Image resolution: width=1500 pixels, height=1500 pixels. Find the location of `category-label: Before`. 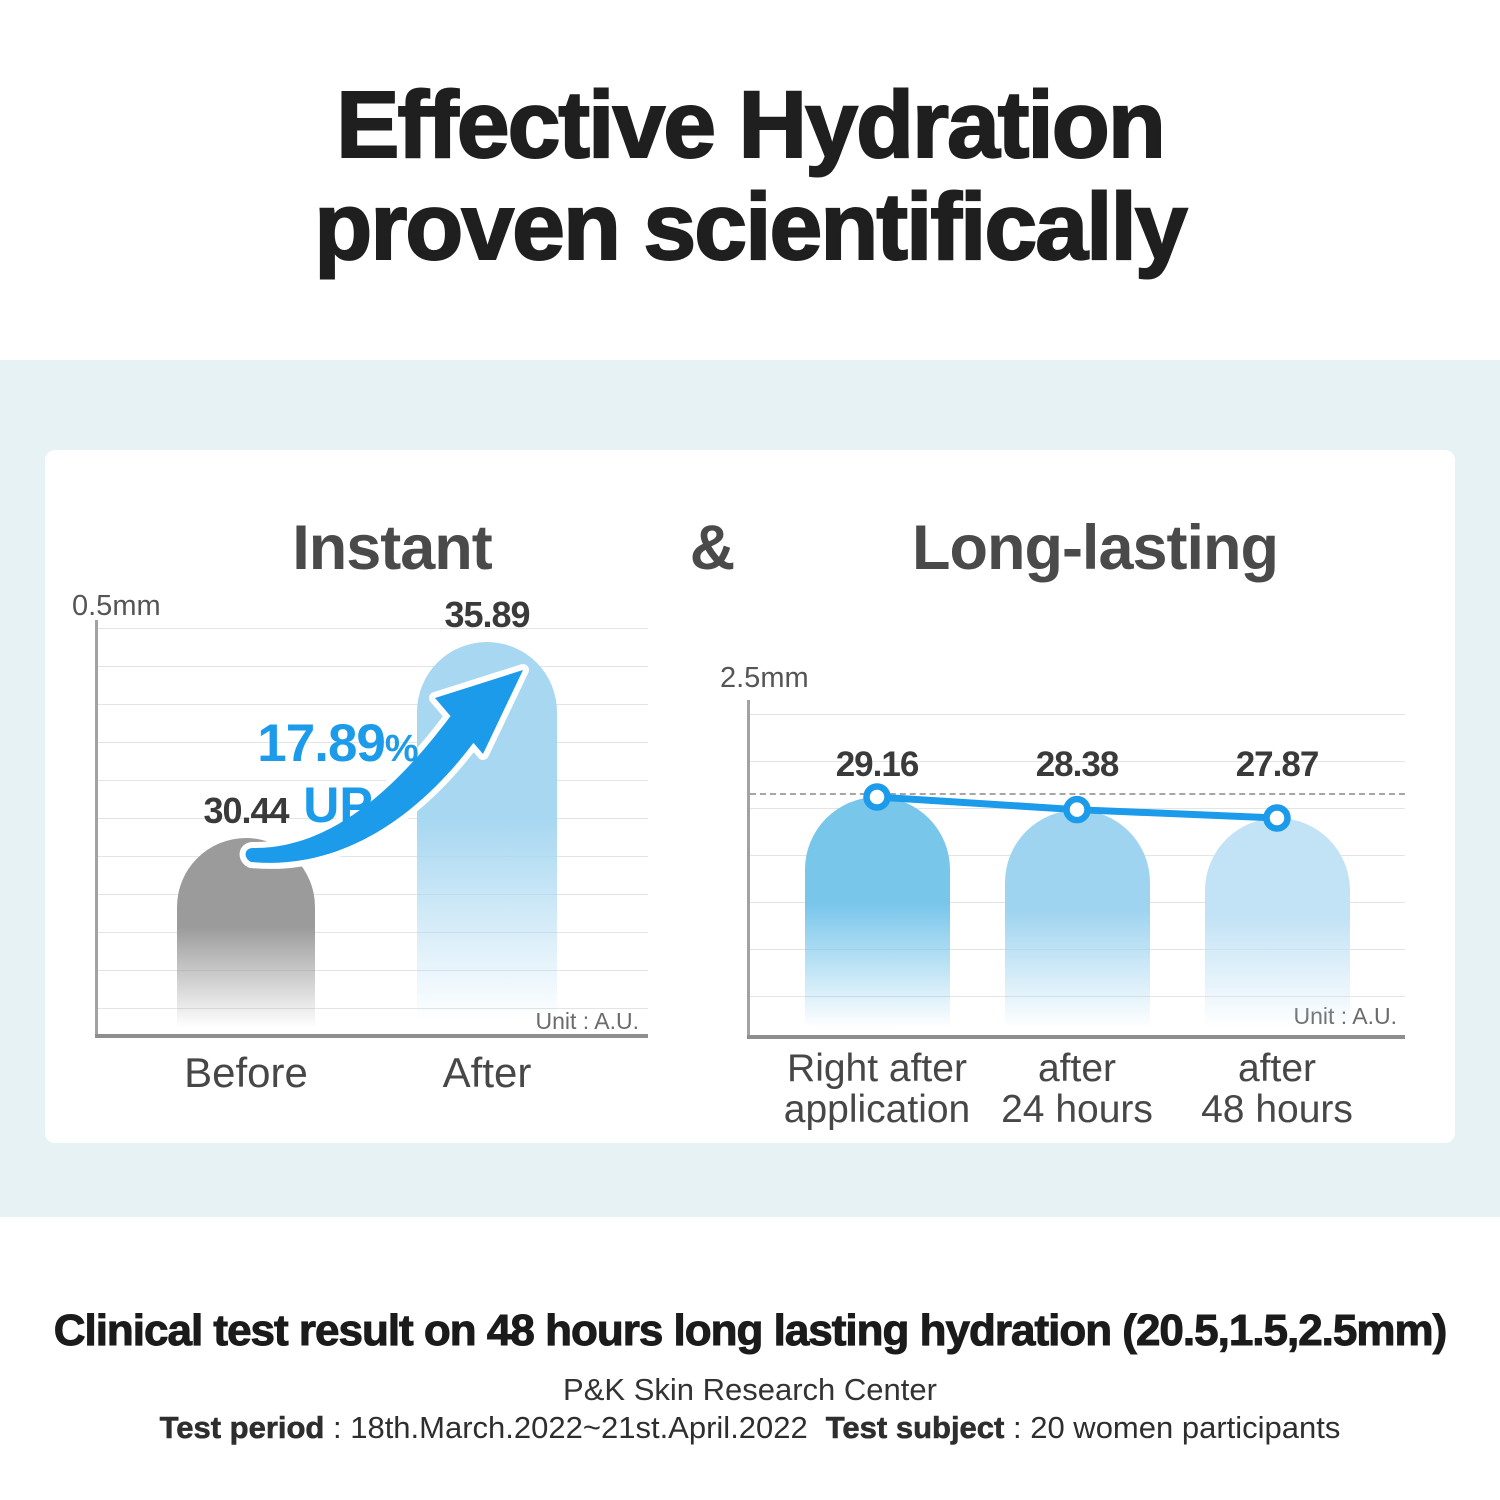

category-label: Before is located at coordinates (246, 1072).